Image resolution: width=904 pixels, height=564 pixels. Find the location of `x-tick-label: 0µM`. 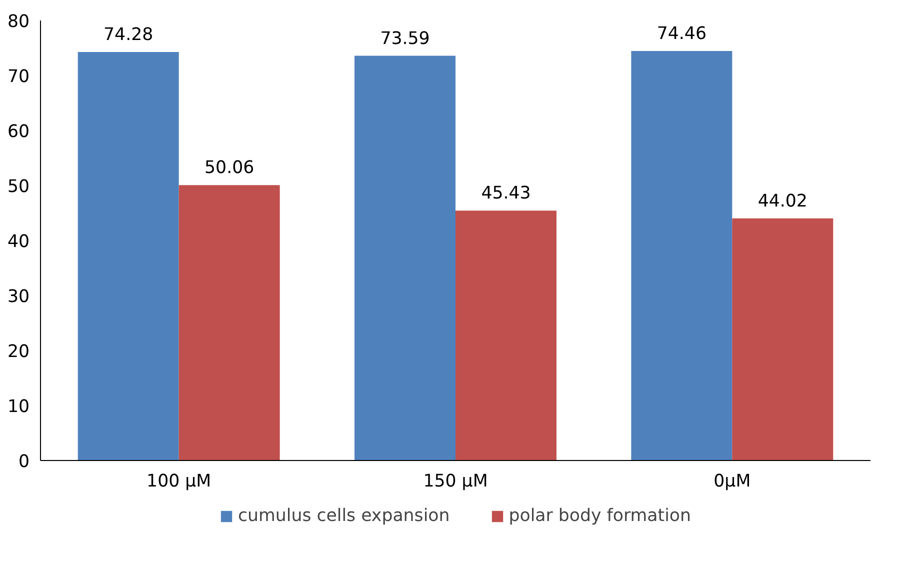

x-tick-label: 0µM is located at coordinates (732, 482).